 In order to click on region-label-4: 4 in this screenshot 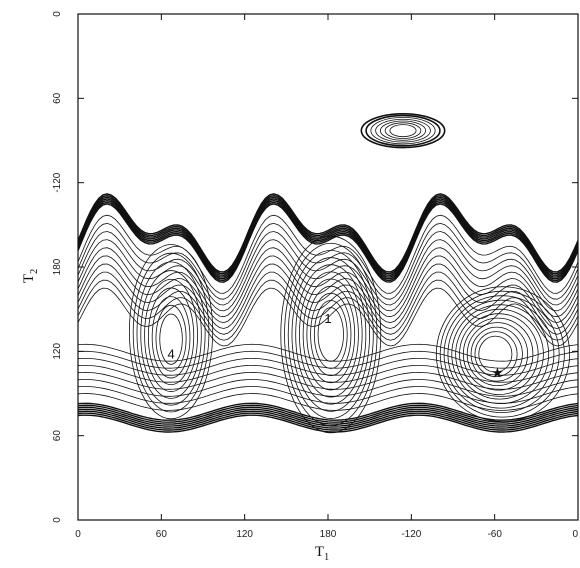, I will do `click(170, 353)`.